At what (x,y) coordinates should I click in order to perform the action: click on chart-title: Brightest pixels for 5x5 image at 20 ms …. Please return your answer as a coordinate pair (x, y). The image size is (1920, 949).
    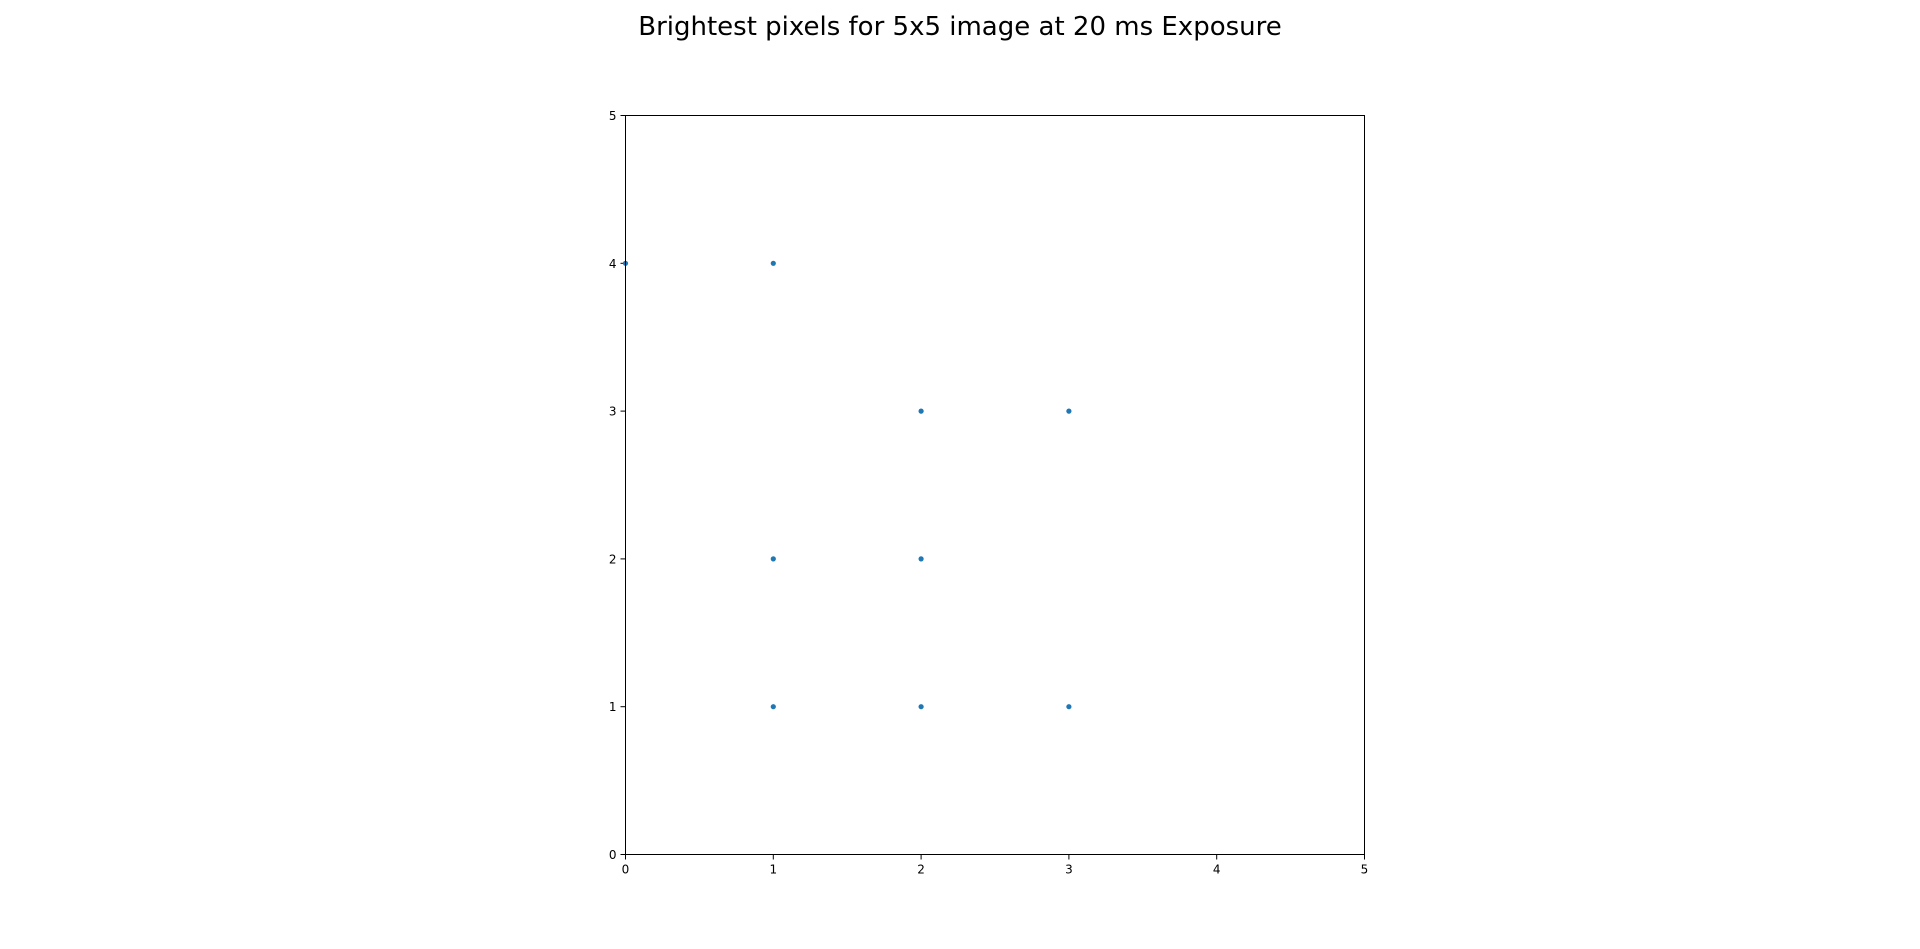
    Looking at the image, I should click on (960, 27).